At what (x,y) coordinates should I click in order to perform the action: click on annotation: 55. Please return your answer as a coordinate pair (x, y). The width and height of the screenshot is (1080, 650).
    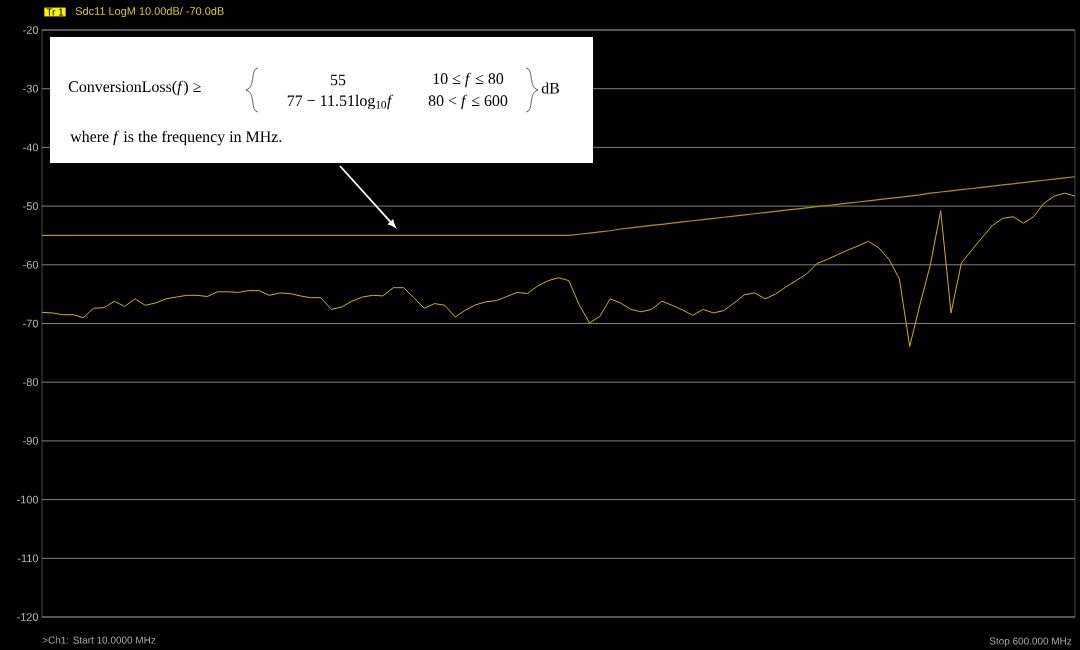
    Looking at the image, I should click on (338, 80).